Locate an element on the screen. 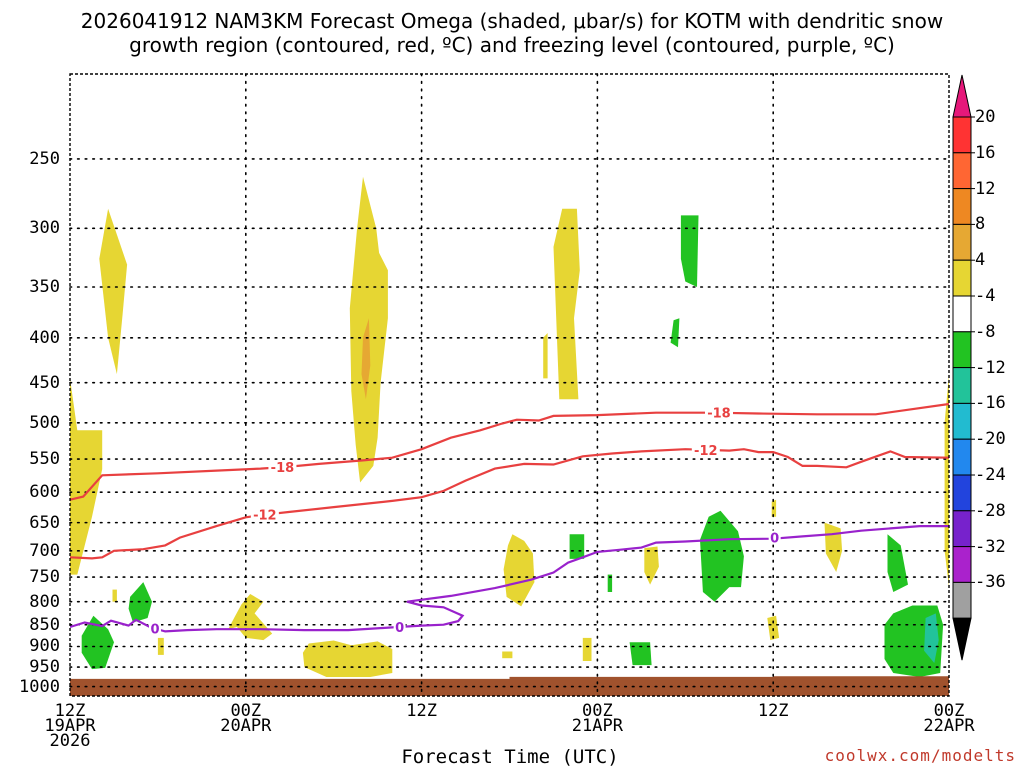 This screenshot has height=768, width=1024. colorbar-label-6: -8 is located at coordinates (985, 331).